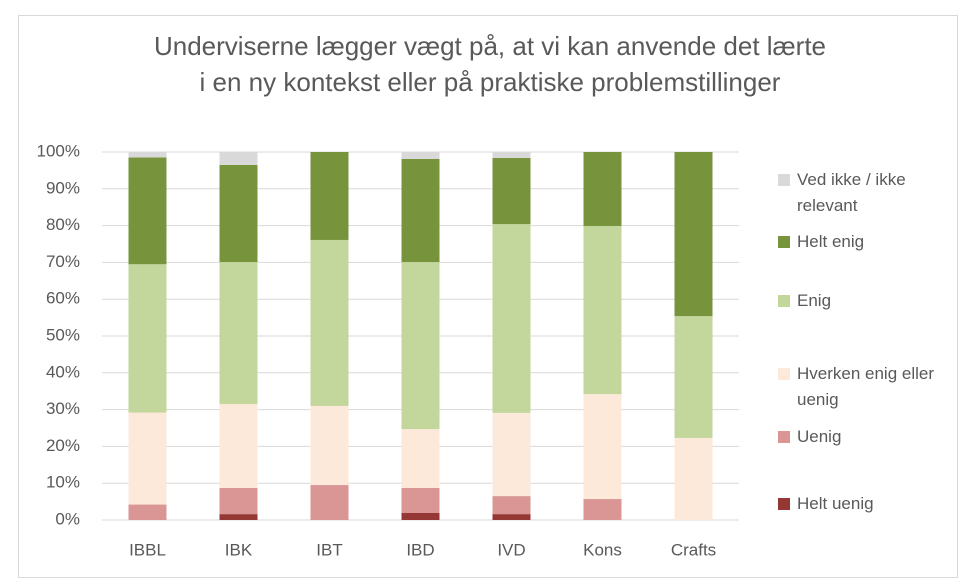 The image size is (960, 579). What do you see at coordinates (511, 549) in the screenshot?
I see `x-tick-label: IVD` at bounding box center [511, 549].